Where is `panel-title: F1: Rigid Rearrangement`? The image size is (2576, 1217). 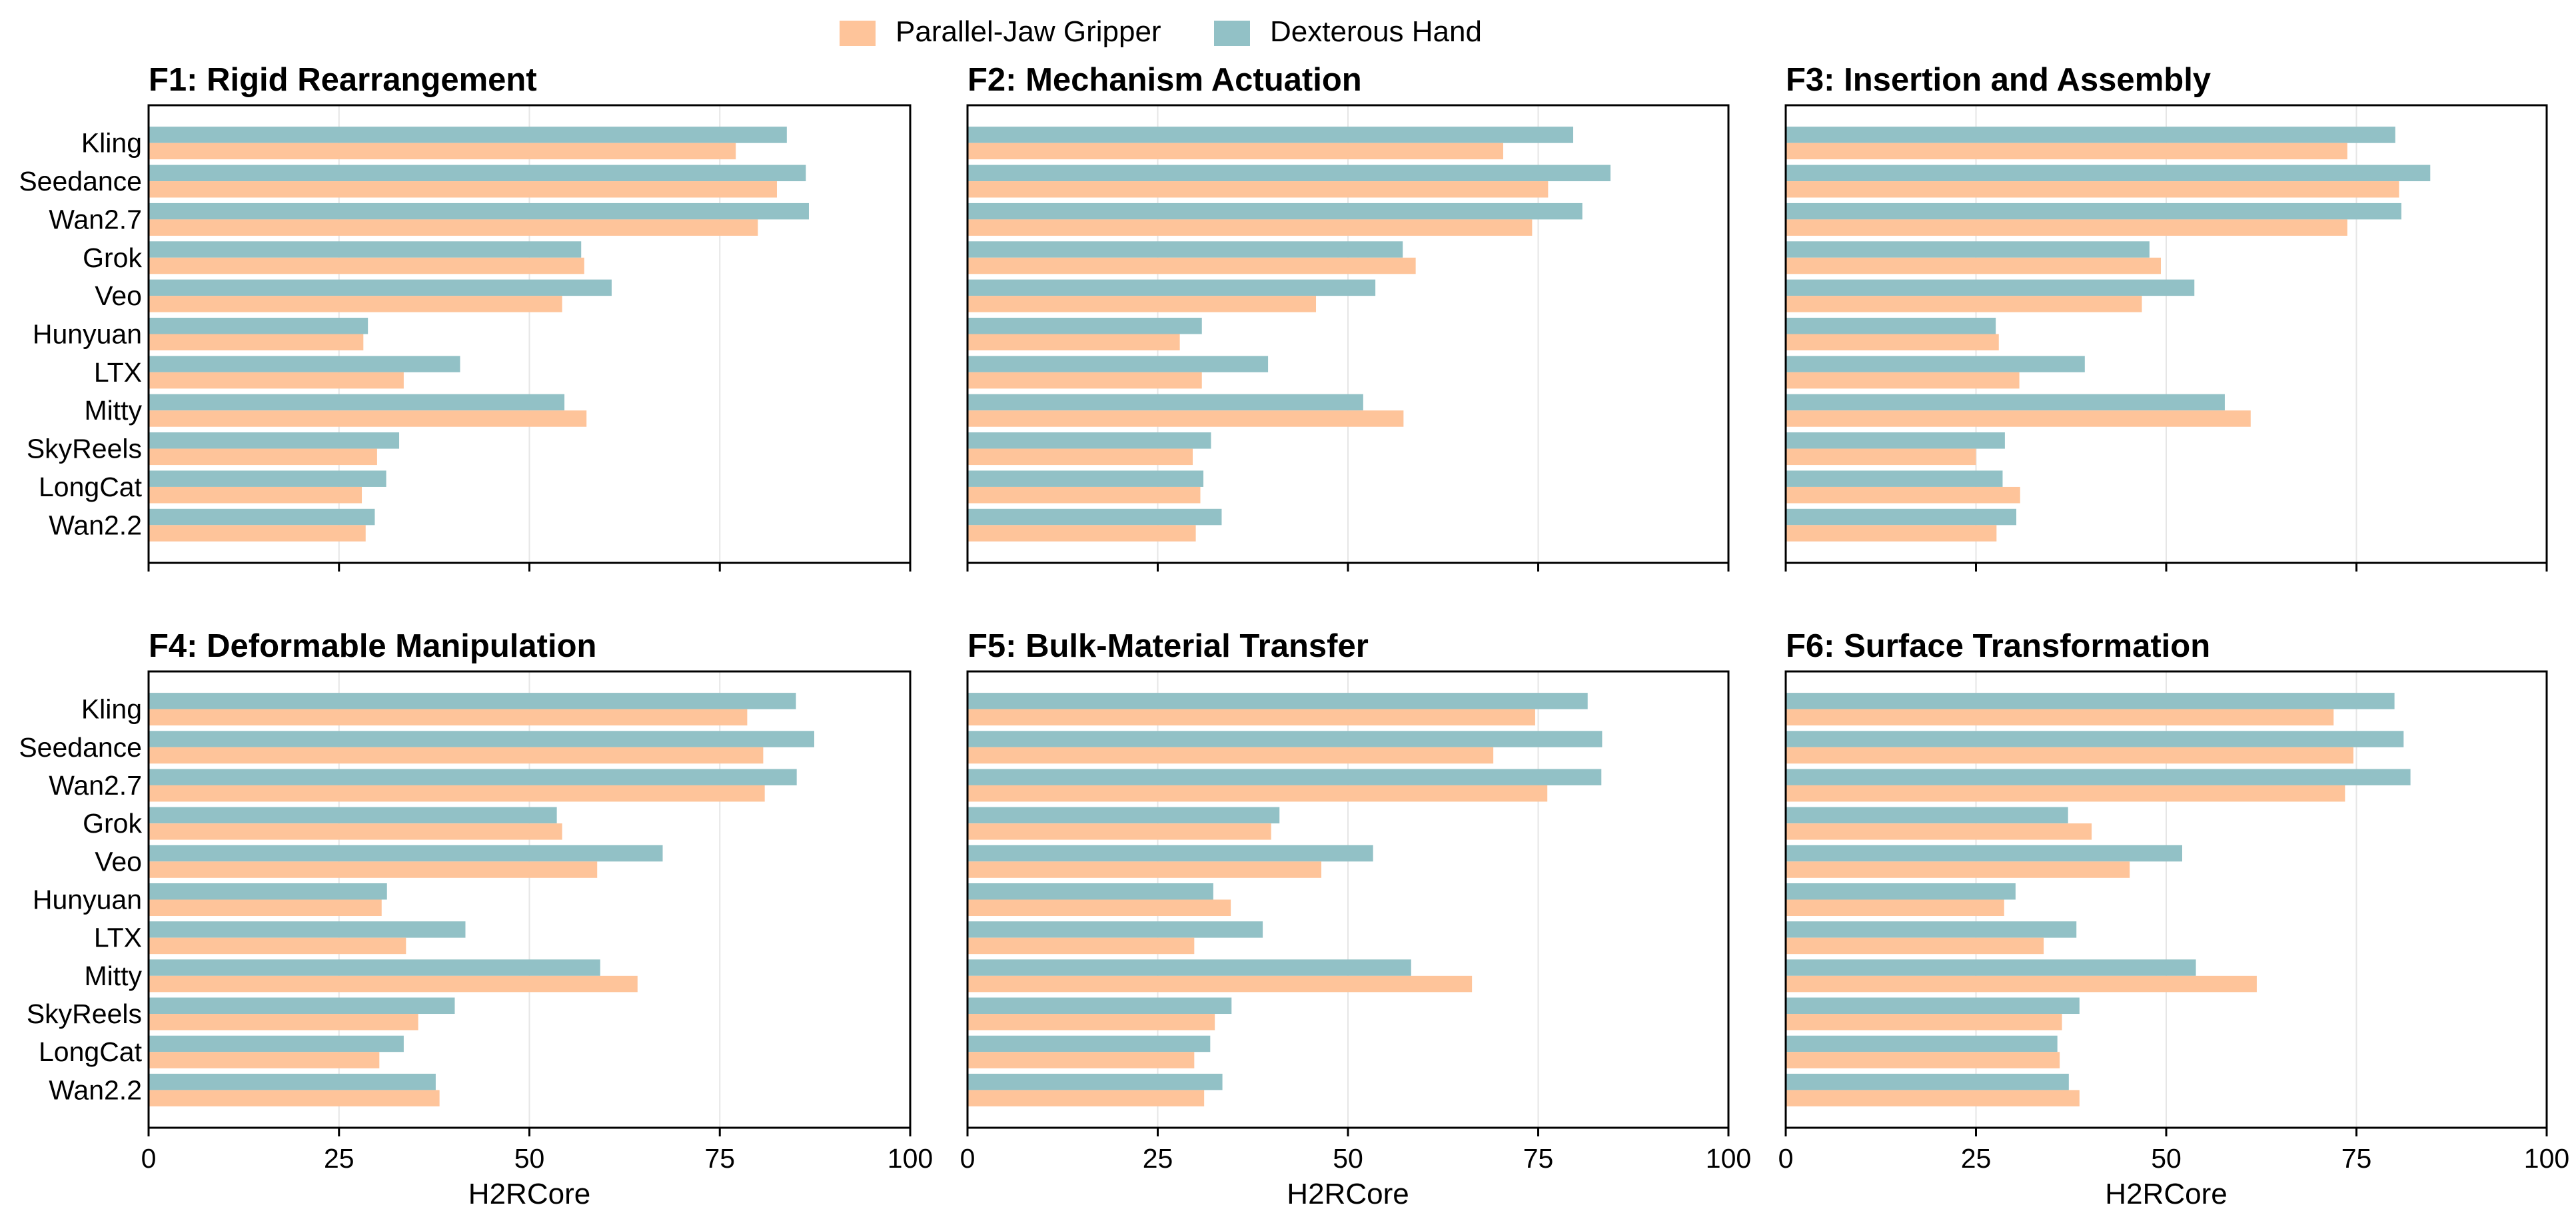 panel-title: F1: Rigid Rearrangement is located at coordinates (343, 80).